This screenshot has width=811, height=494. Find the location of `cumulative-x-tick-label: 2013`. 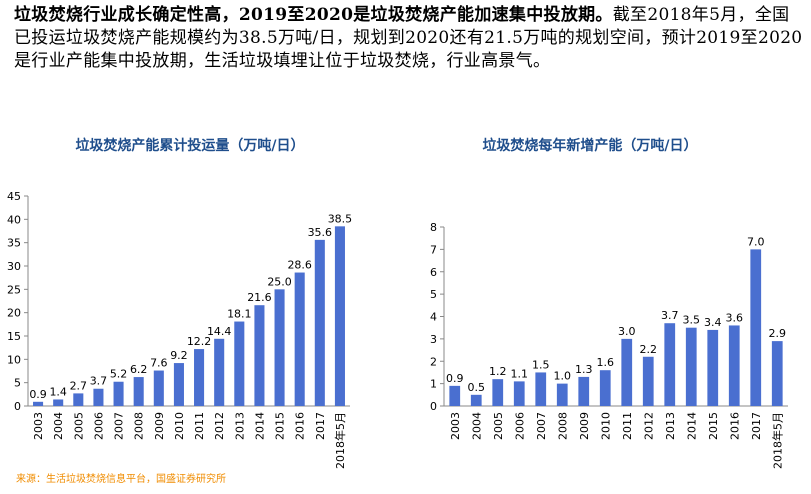

cumulative-x-tick-label: 2013 is located at coordinates (239, 426).